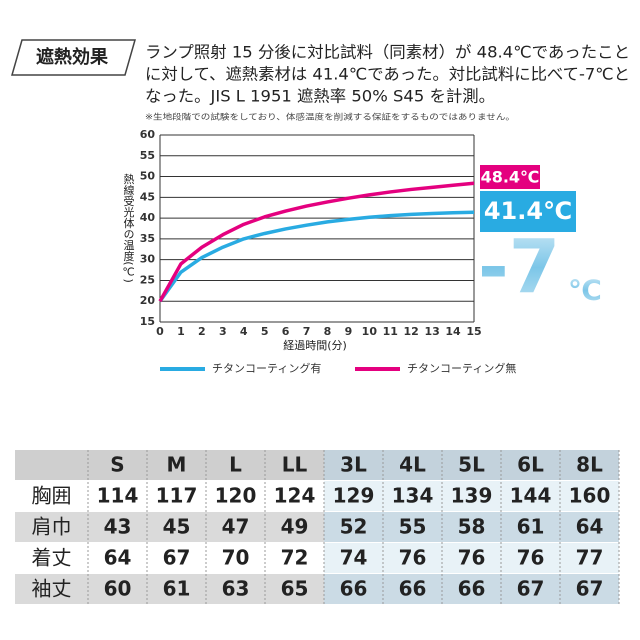 The image size is (640, 640). I want to click on x-axis-label: 経過時間(分), so click(315, 345).